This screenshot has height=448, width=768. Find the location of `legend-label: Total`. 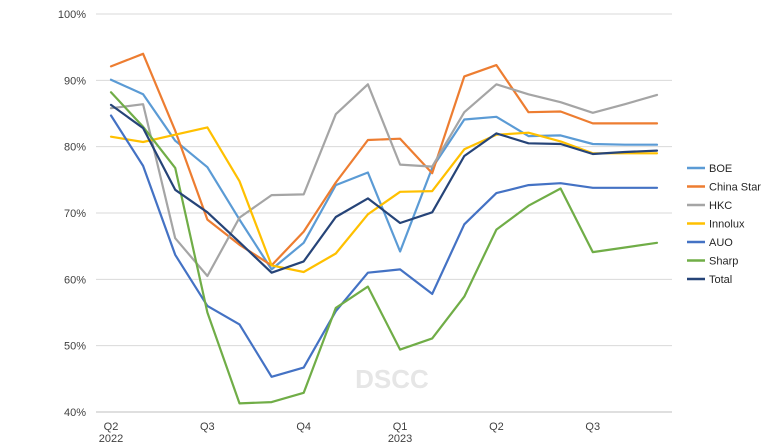

legend-label: Total is located at coordinates (720, 280).